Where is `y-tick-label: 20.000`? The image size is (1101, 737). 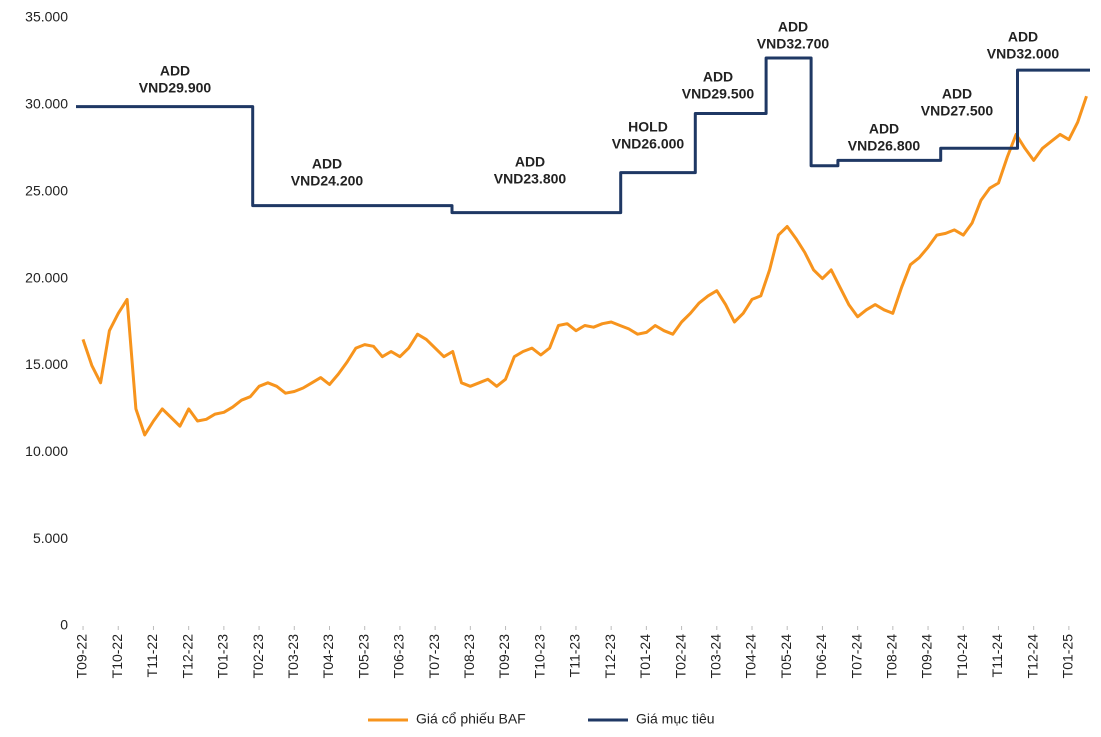 y-tick-label: 20.000 is located at coordinates (46, 277).